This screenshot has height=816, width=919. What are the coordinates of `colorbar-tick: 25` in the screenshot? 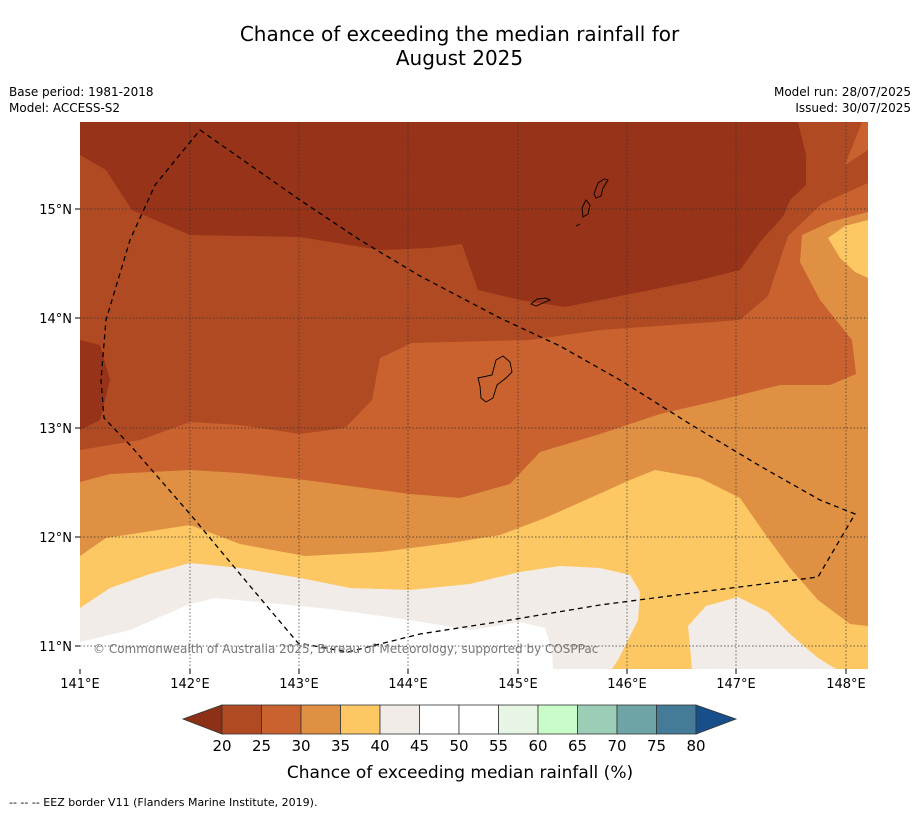 It's located at (261, 746).